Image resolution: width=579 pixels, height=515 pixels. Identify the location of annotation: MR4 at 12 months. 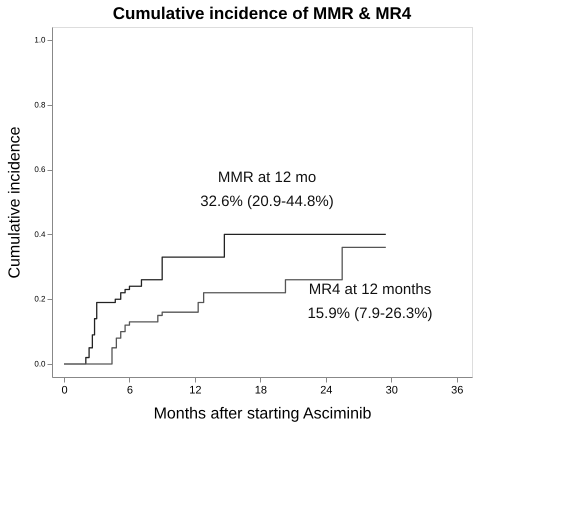
(370, 289).